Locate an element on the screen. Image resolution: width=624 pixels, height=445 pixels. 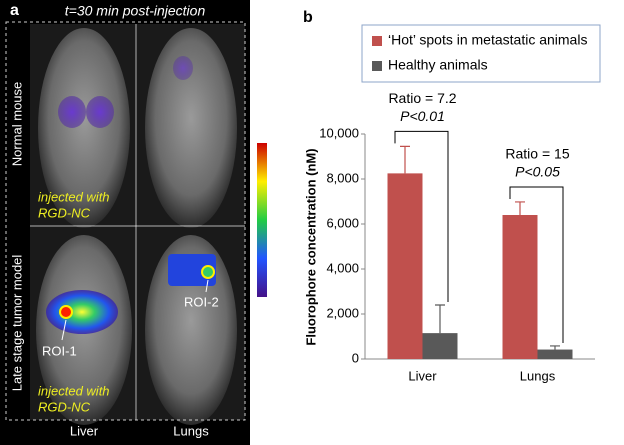
x-tick-label: Liver is located at coordinates (422, 375).